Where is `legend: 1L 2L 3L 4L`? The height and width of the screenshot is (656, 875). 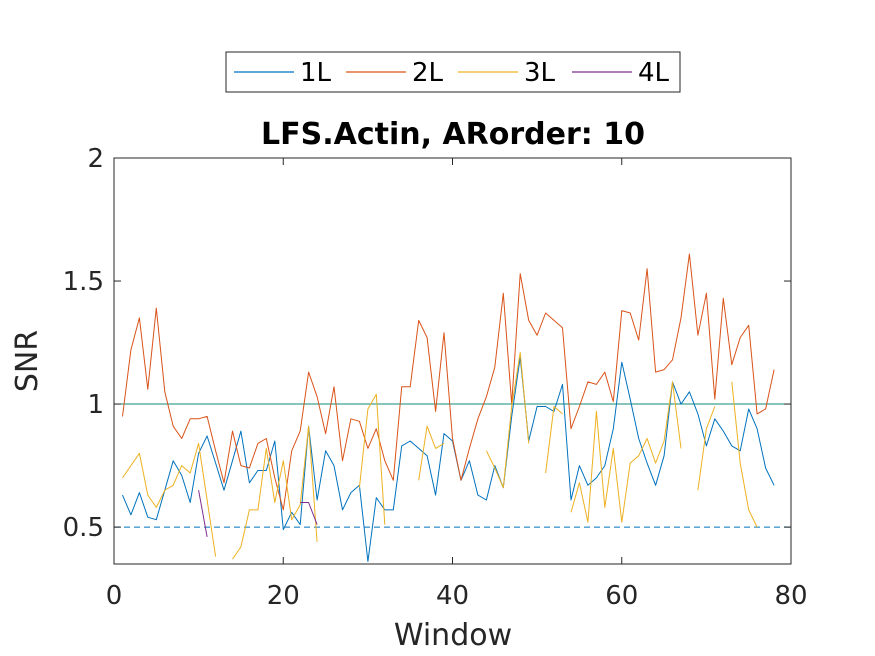
legend: 1L 2L 3L 4L is located at coordinates (453, 72).